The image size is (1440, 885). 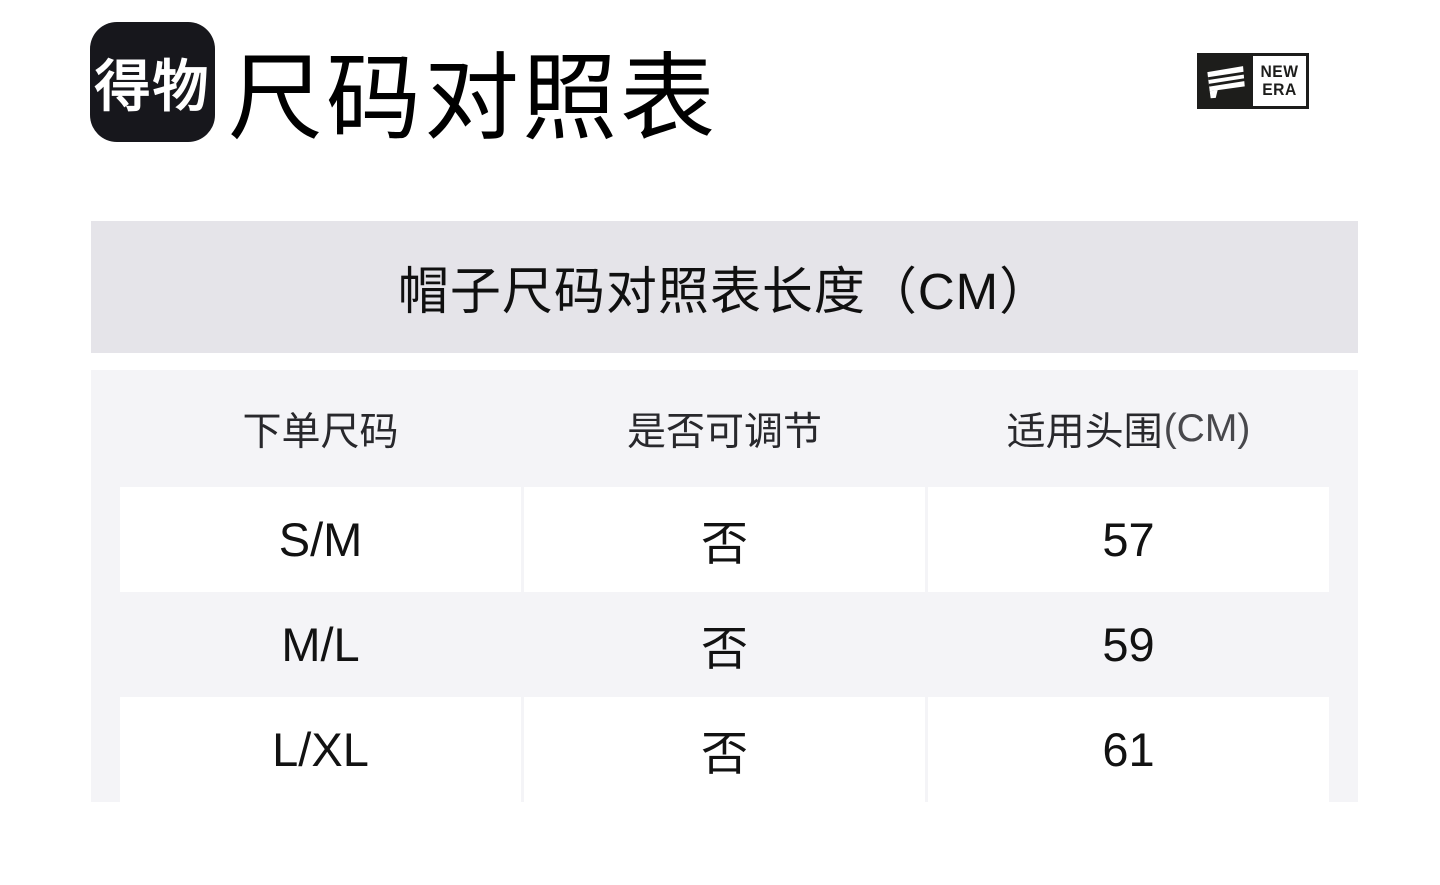 I want to click on cell-size: M/L, so click(x=320, y=644).